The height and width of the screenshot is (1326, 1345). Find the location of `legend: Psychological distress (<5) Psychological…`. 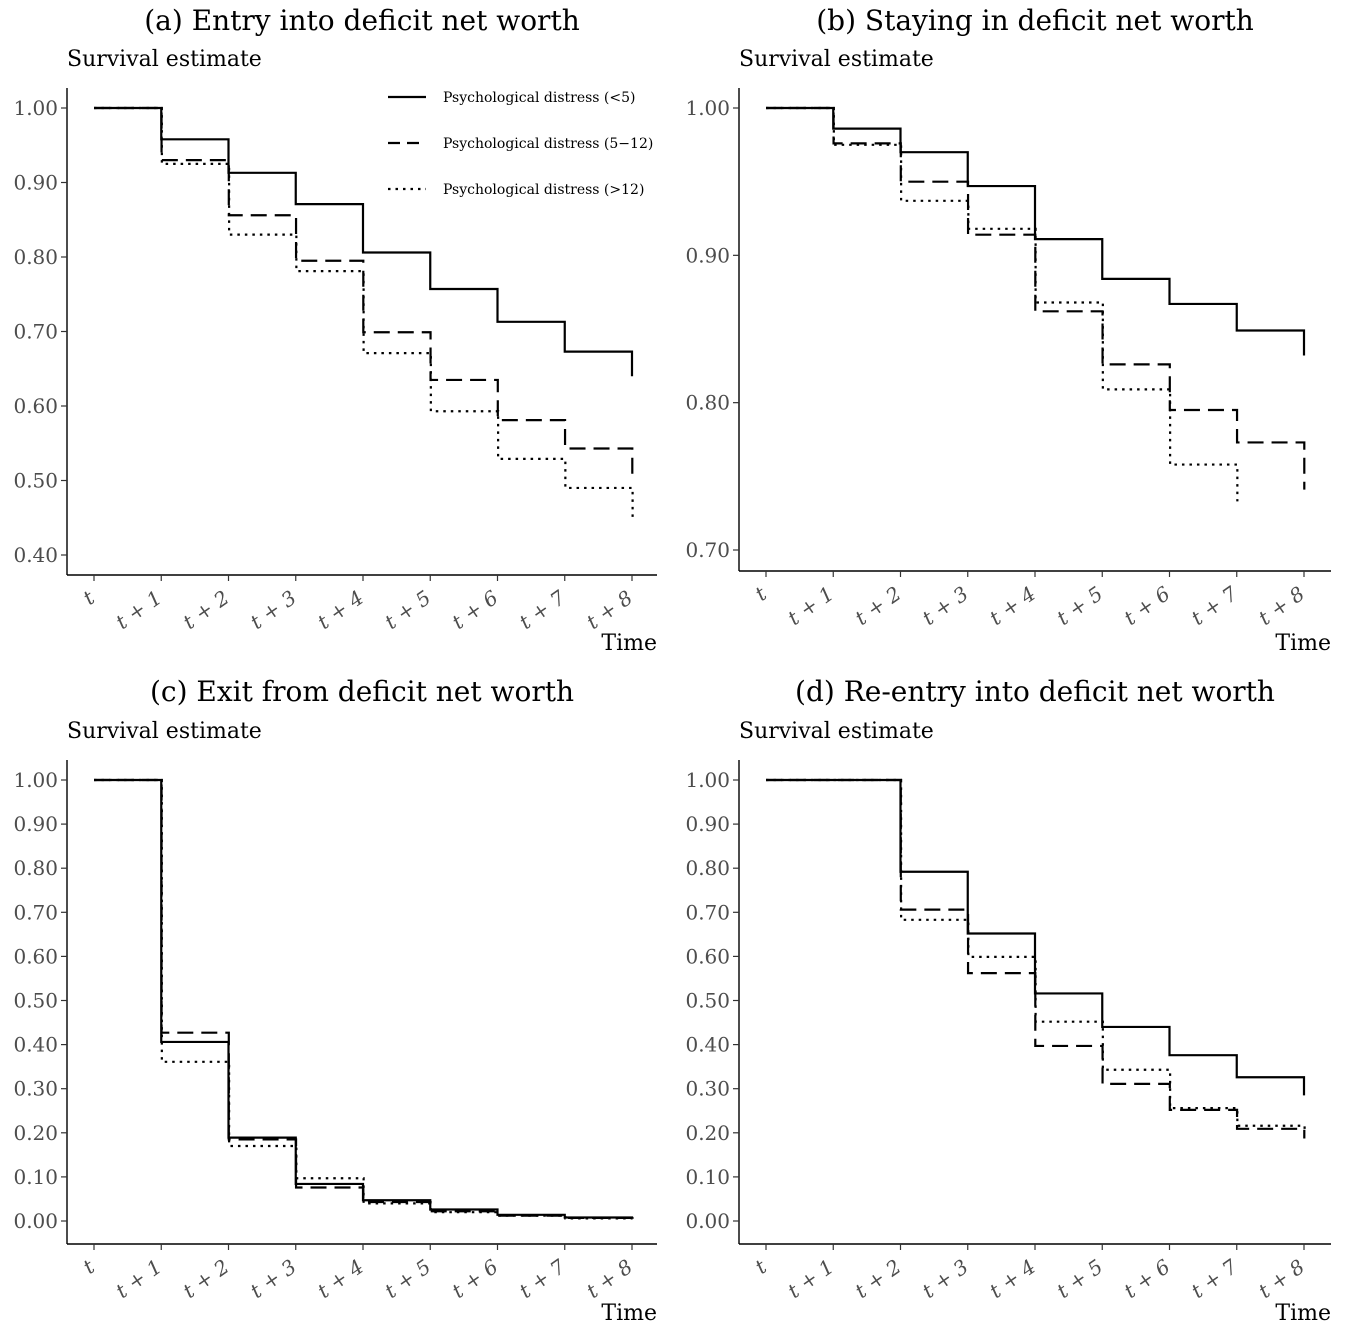

legend: Psychological distress (<5) Psychological… is located at coordinates (520, 144).